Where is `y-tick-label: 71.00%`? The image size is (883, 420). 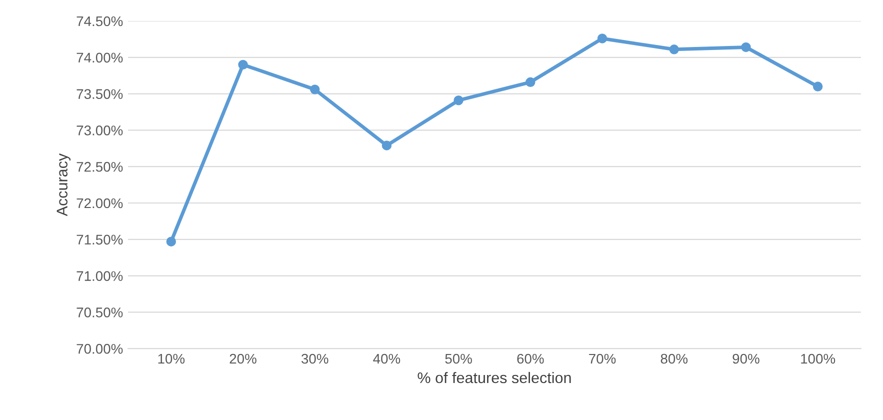
y-tick-label: 71.00% is located at coordinates (99, 276).